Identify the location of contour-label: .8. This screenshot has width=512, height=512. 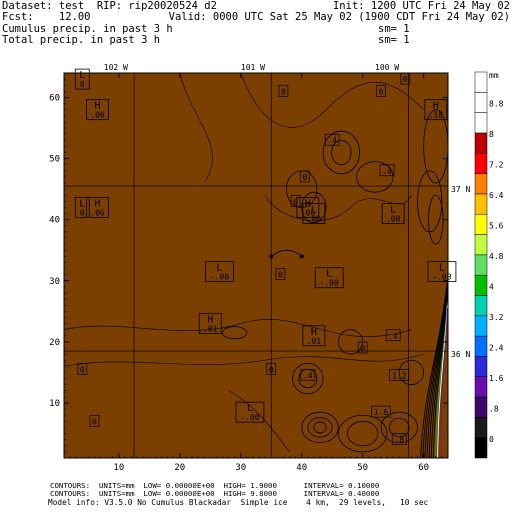
(399, 440).